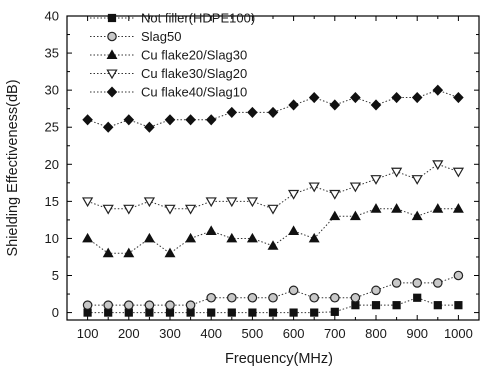 This screenshot has height=368, width=493. Describe the element at coordinates (52, 201) in the screenshot. I see `y-tick-label: 15` at that location.